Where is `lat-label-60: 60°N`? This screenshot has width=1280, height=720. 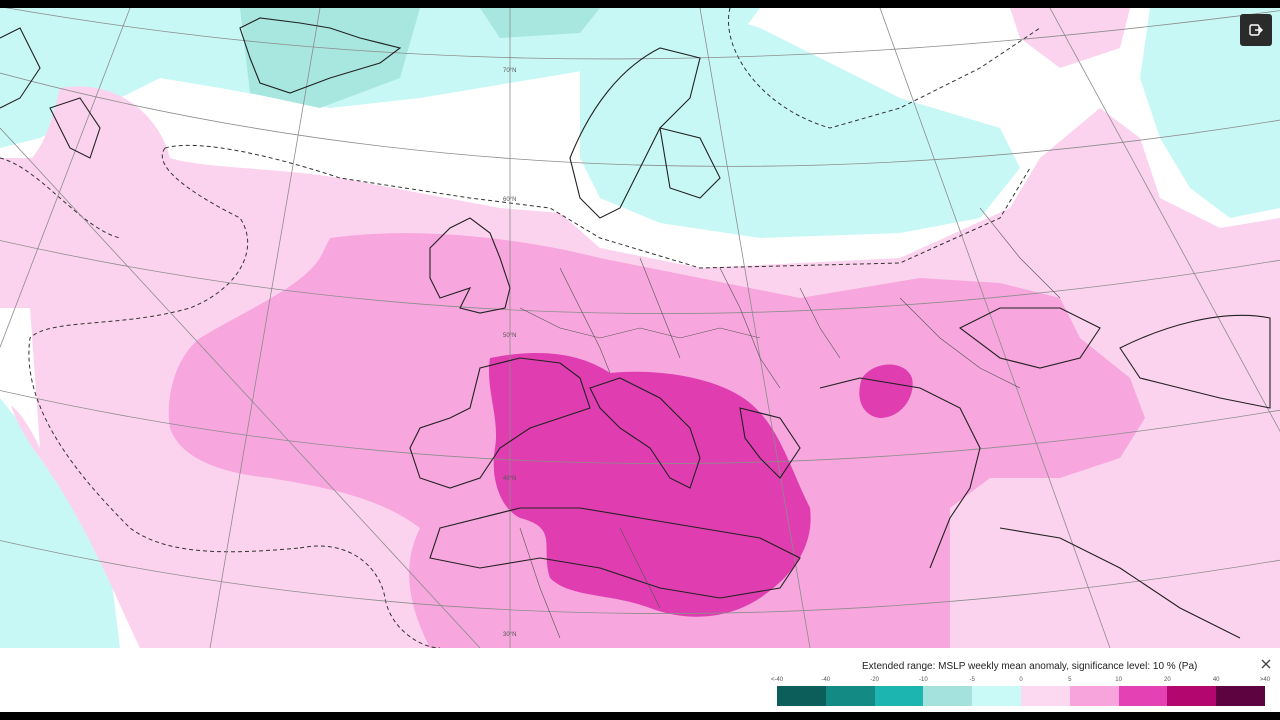 lat-label-60: 60°N is located at coordinates (509, 200).